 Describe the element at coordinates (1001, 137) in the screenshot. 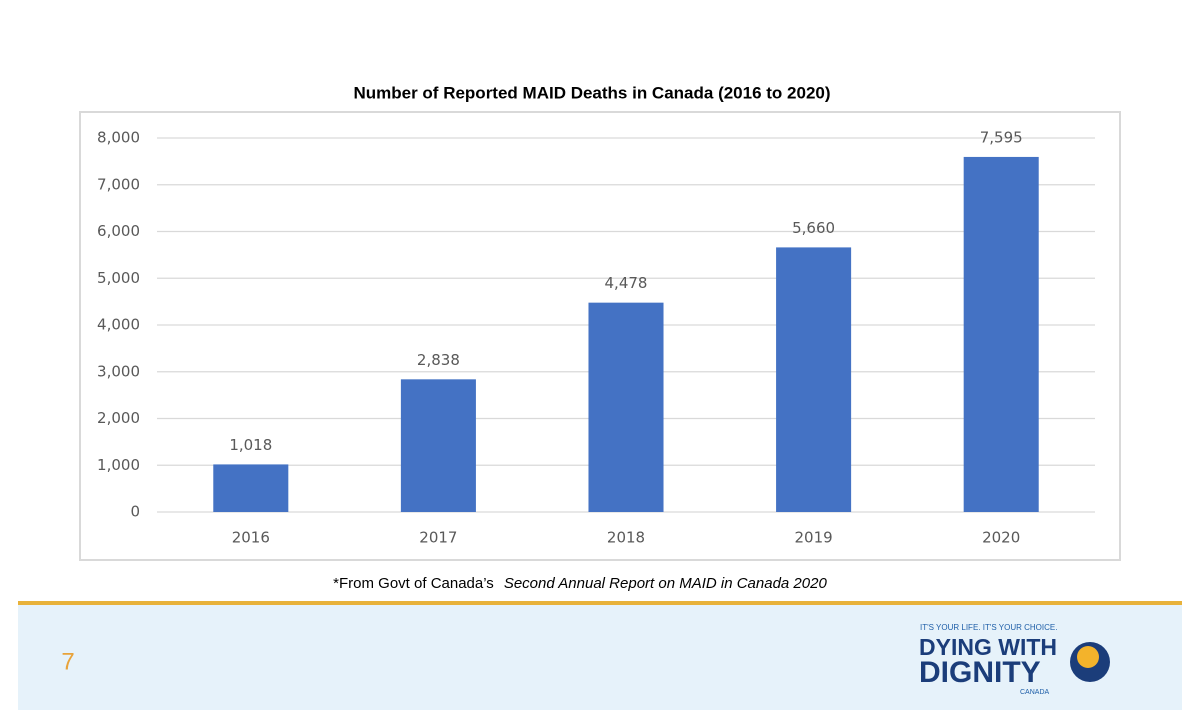

I see `value-label: 7,595` at that location.